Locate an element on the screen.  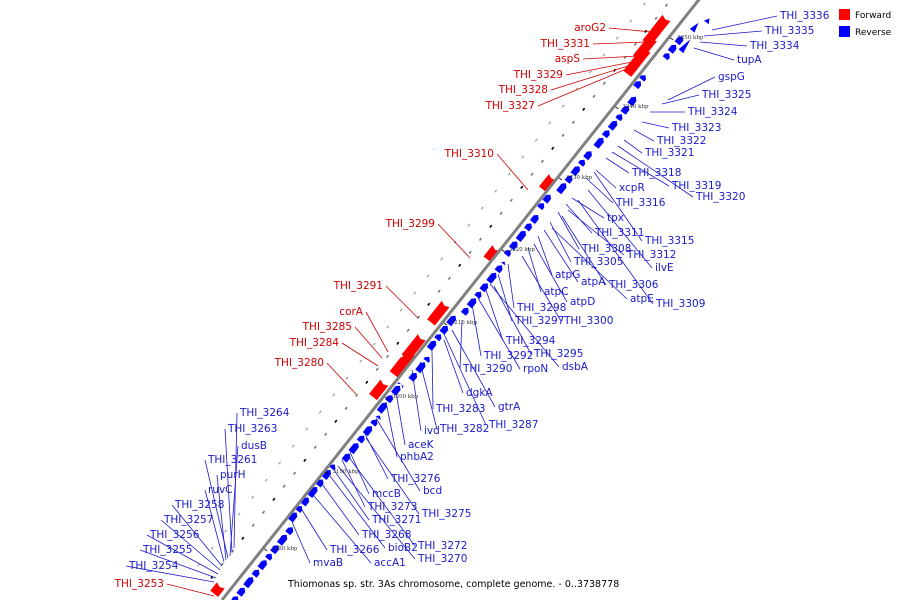
reverse-gene-label-dgka: dgkA is located at coordinates (479, 393).